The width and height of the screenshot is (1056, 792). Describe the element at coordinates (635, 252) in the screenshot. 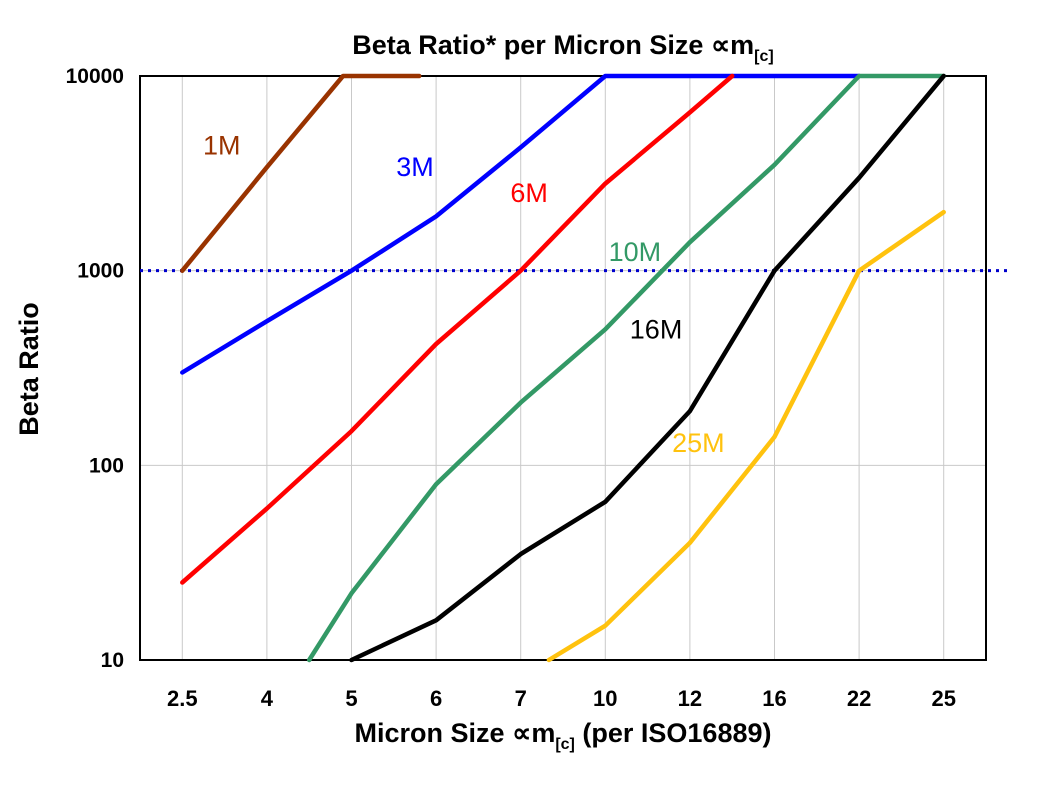

I see `series-label-10M: 10M` at that location.